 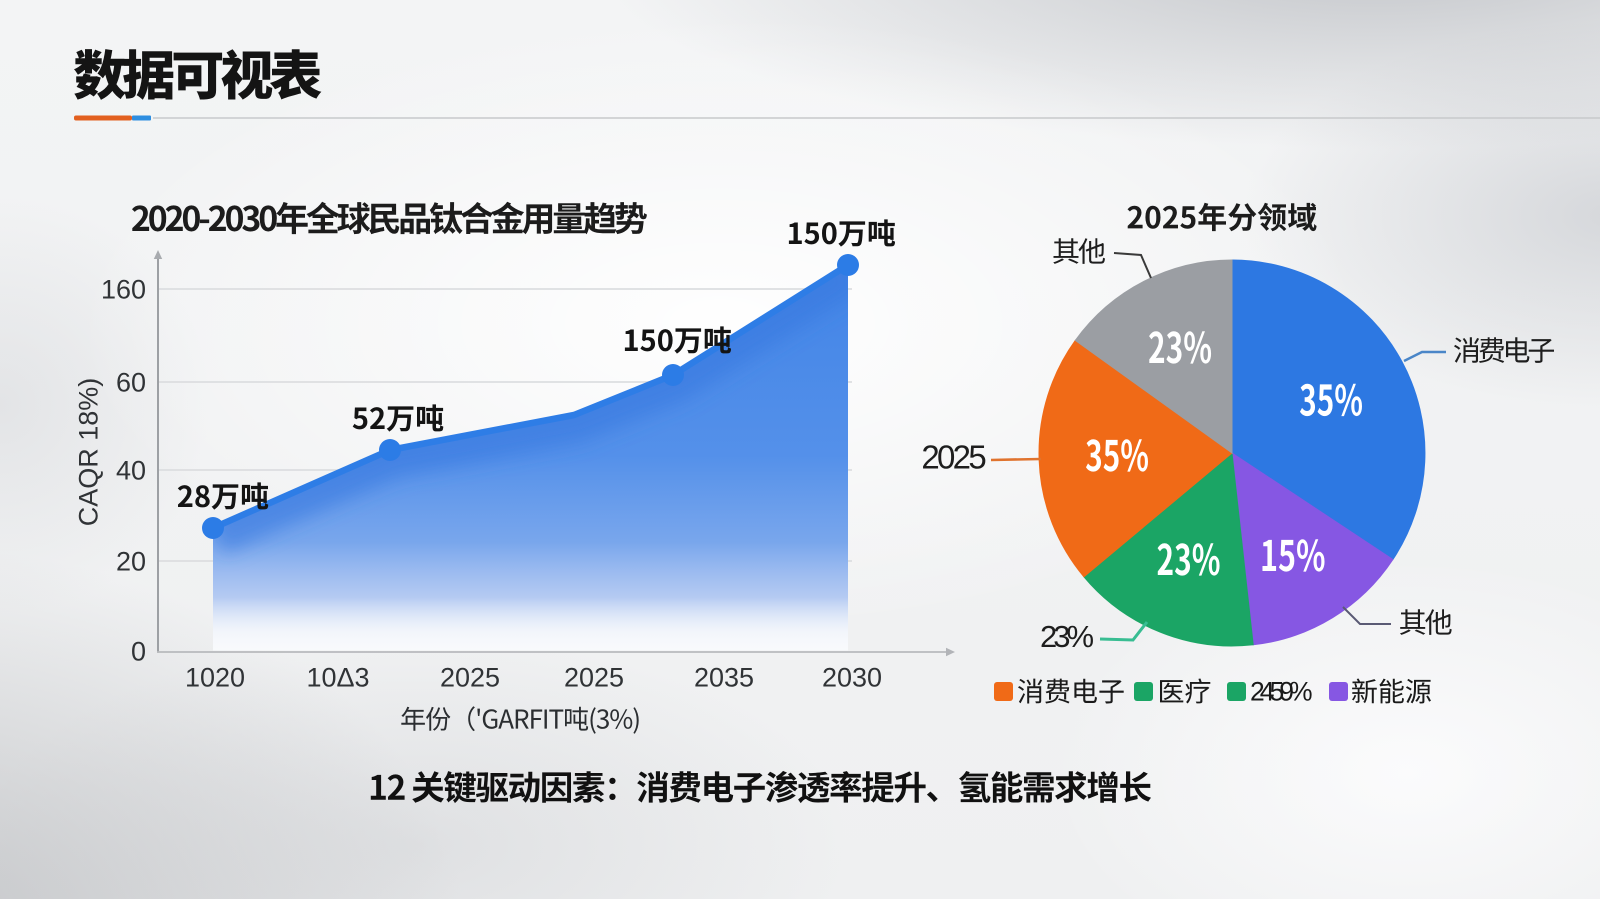 I want to click on svg-text: 20, so click(x=131, y=562).